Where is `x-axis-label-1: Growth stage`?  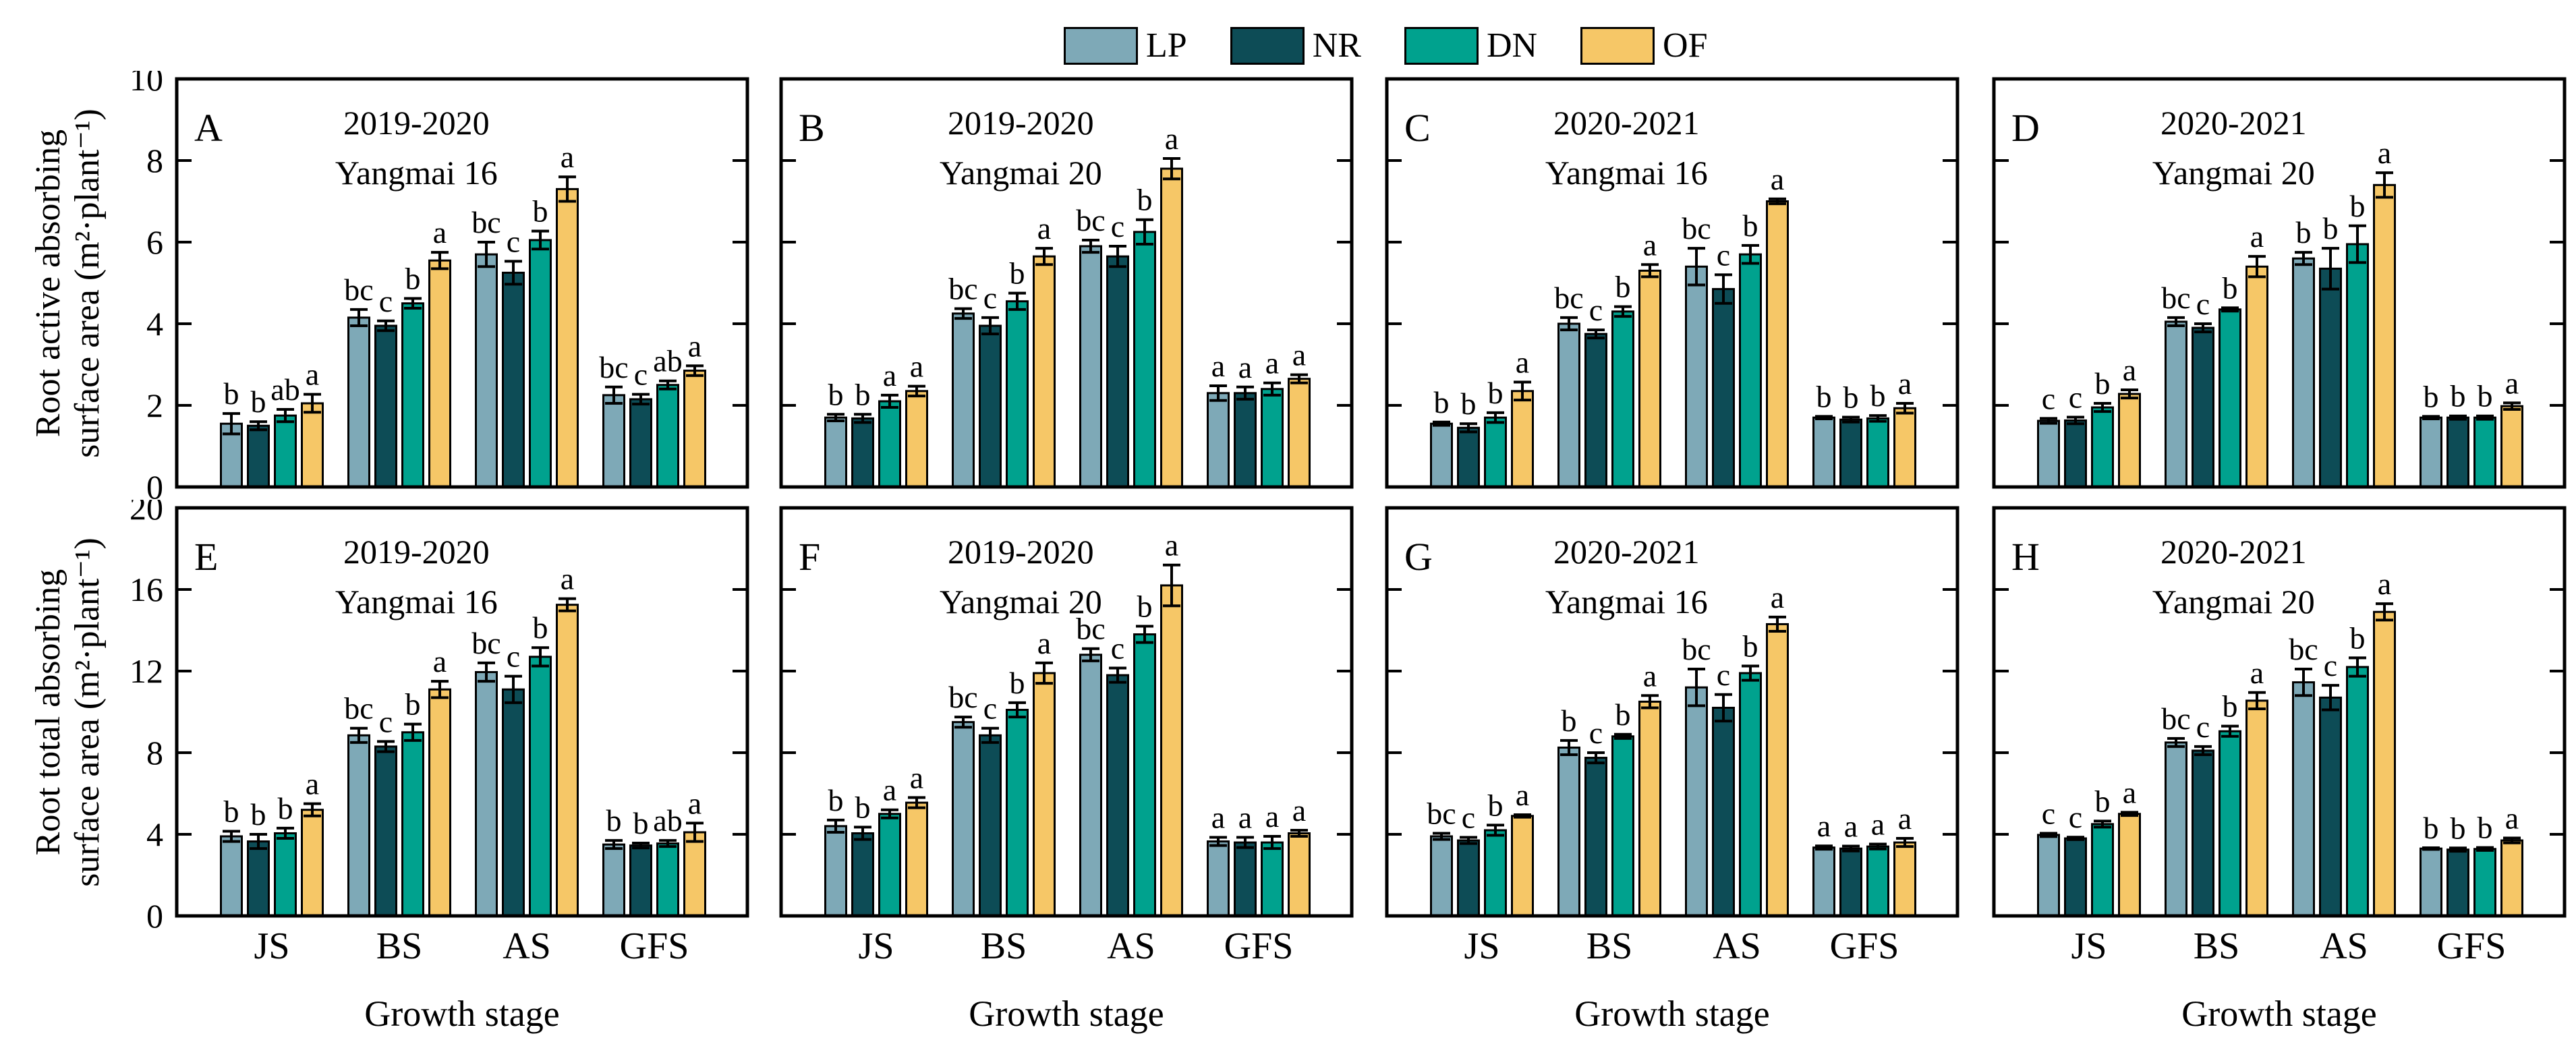 x-axis-label-1: Growth stage is located at coordinates (462, 1014).